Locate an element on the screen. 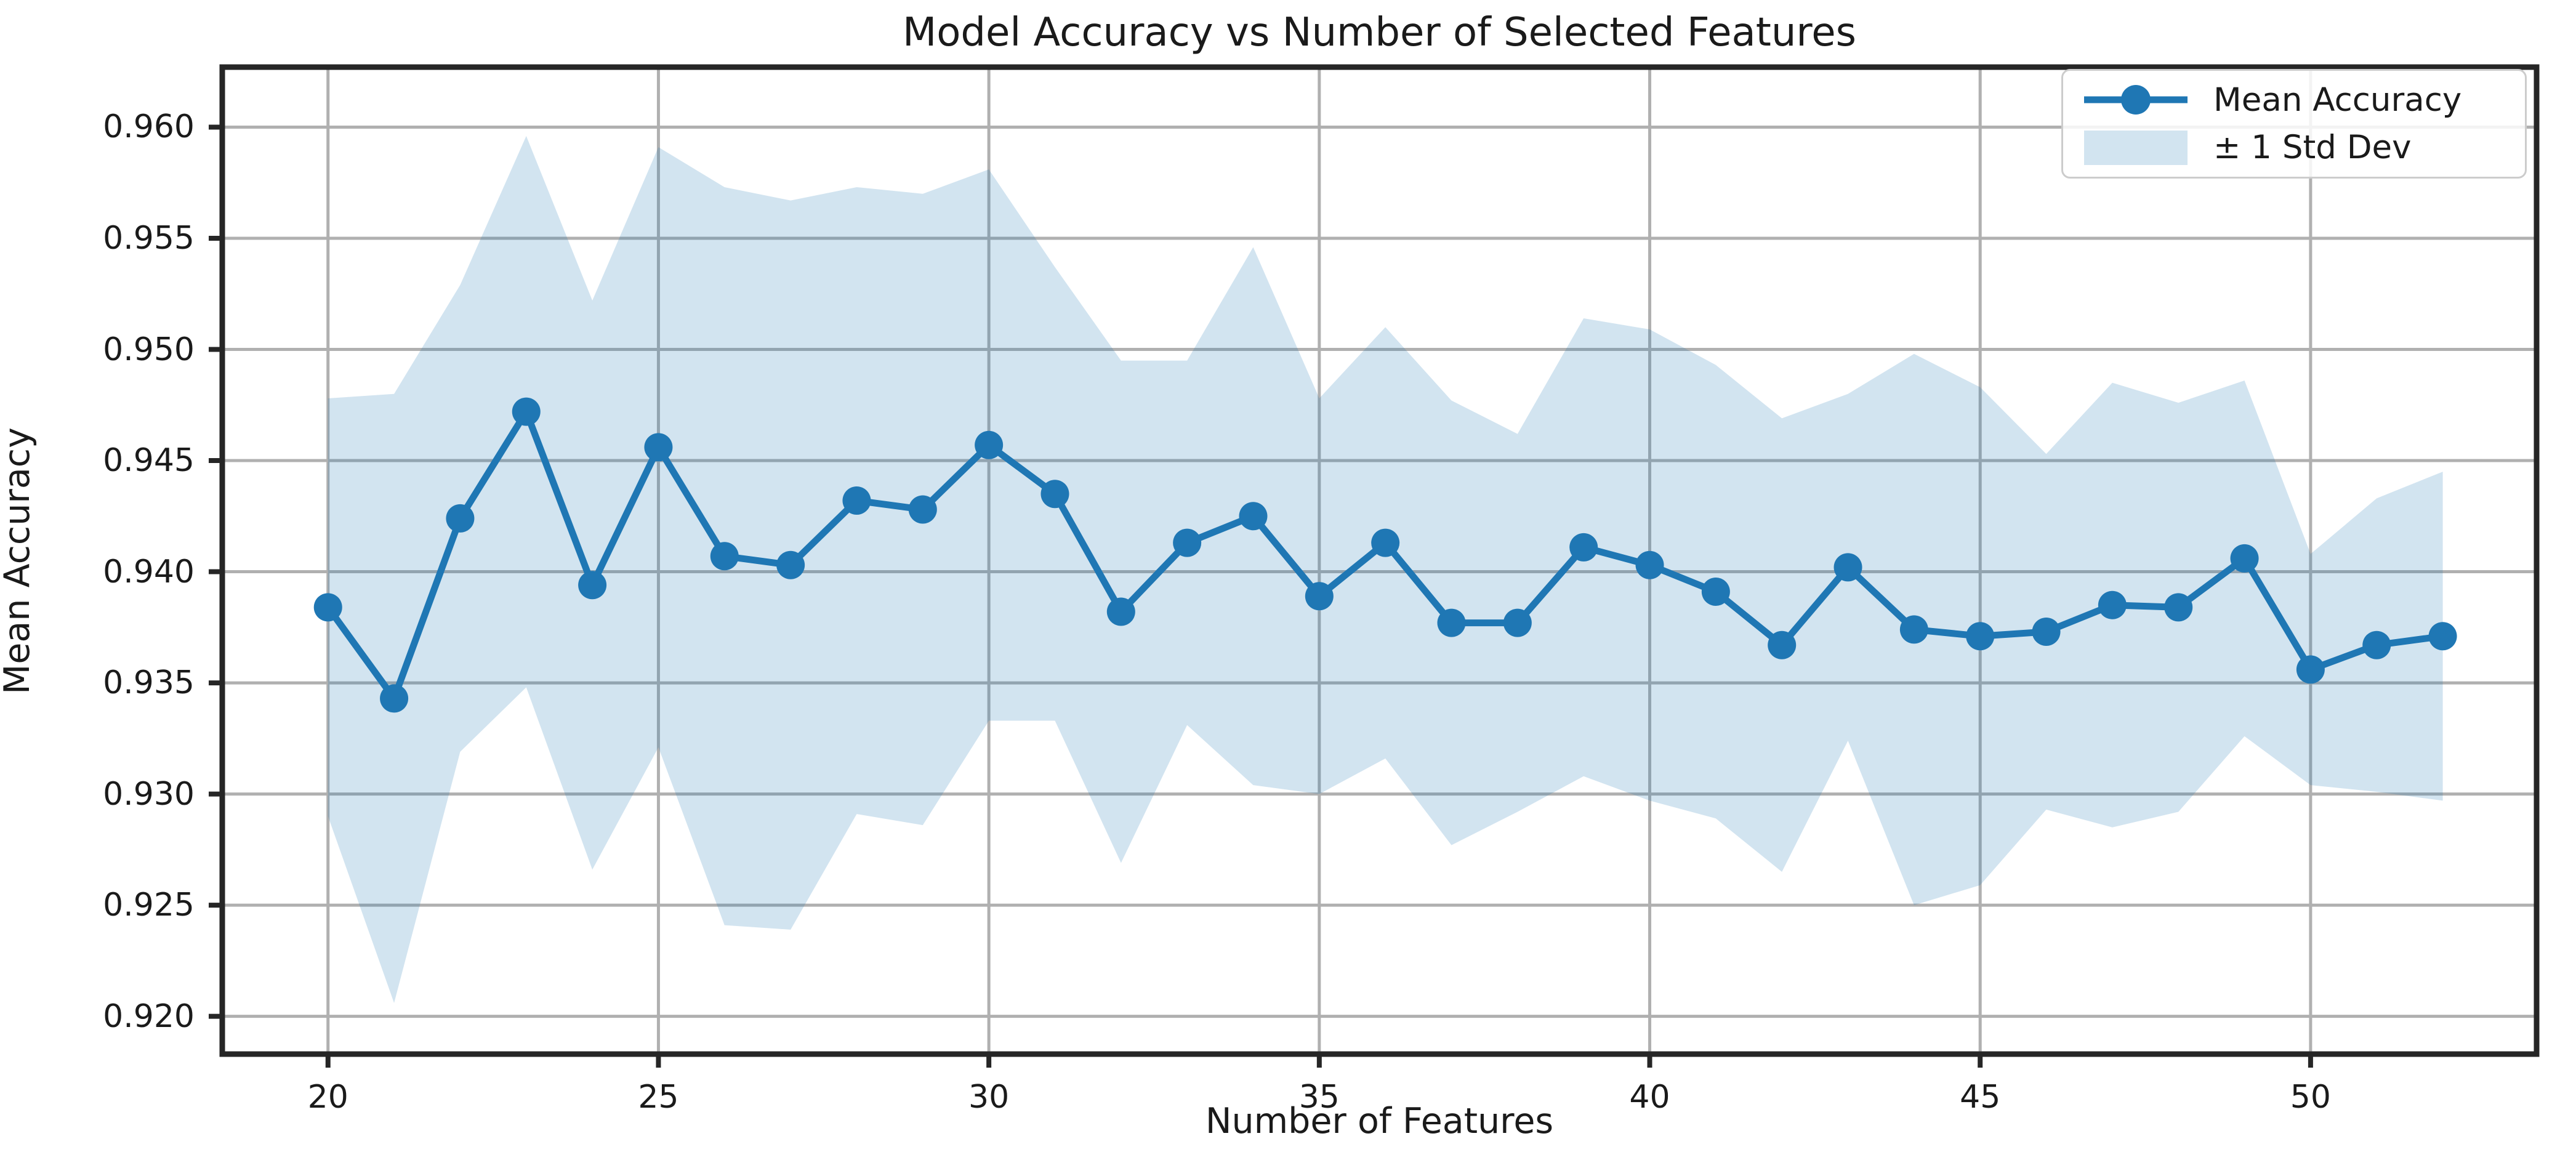 The image size is (2576, 1152). x-tick-label: 30 is located at coordinates (989, 1097).